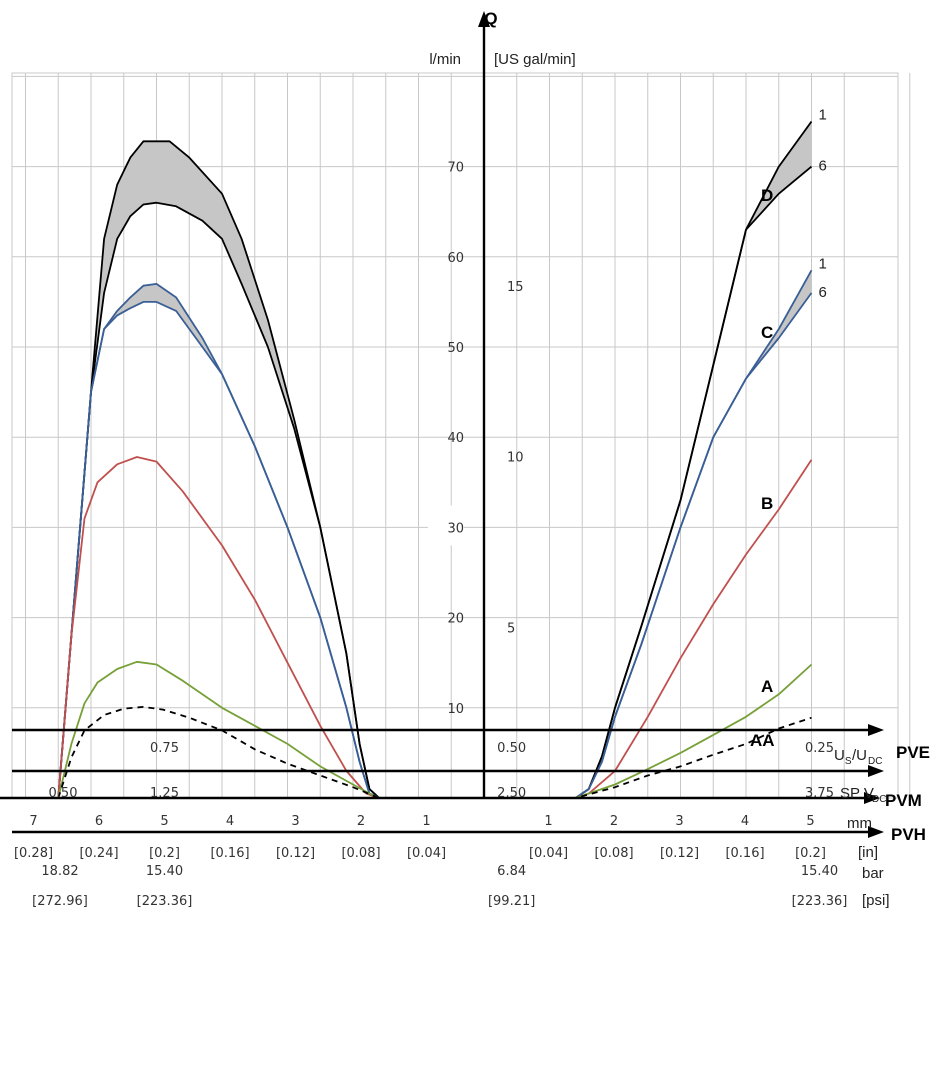  I want to click on sp-axis-arrow, so click(876, 771).